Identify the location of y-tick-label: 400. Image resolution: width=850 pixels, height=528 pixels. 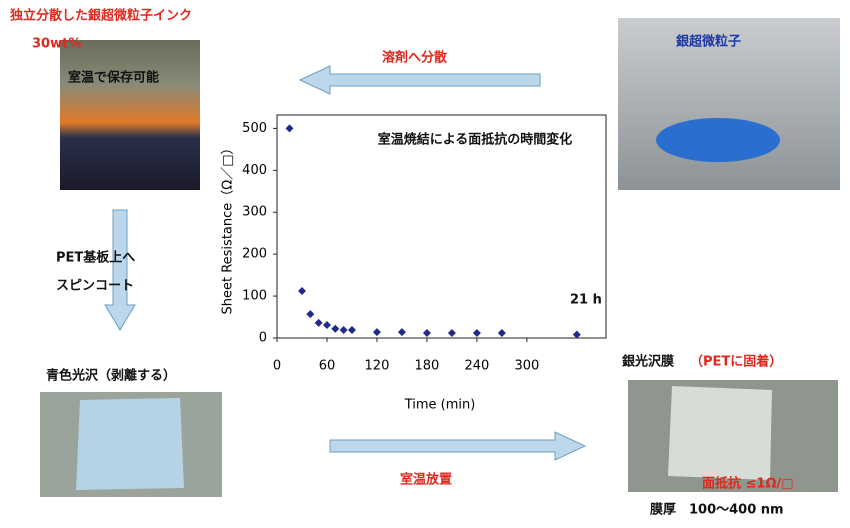
(254, 170).